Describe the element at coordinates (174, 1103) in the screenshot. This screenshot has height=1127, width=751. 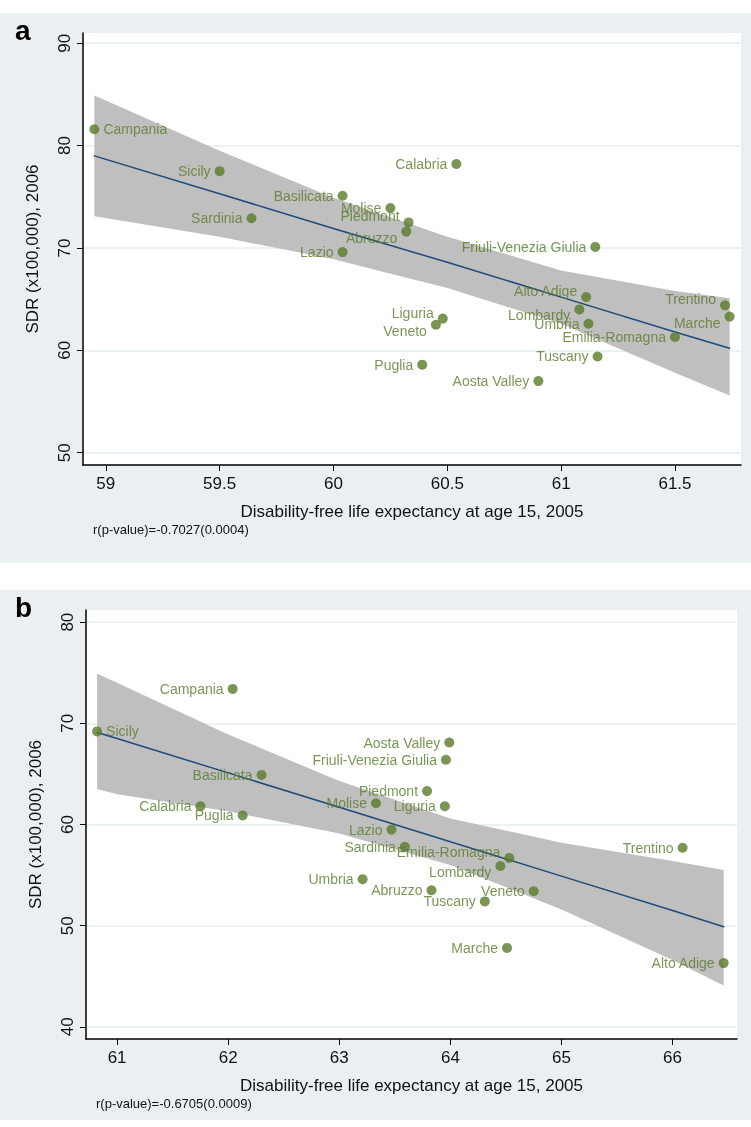
I see `text: r(p-value)=-0.6705(0.0009)` at that location.